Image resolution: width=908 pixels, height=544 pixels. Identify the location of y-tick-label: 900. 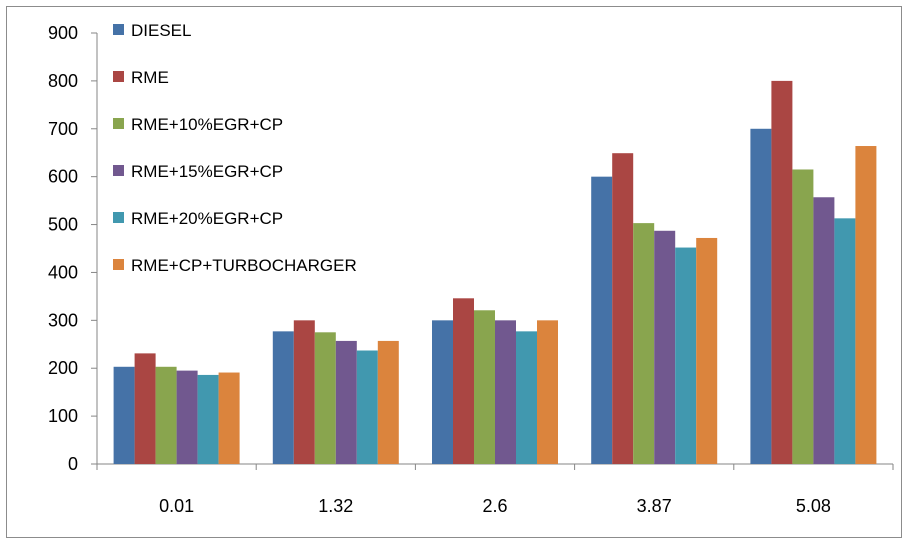
(63, 33).